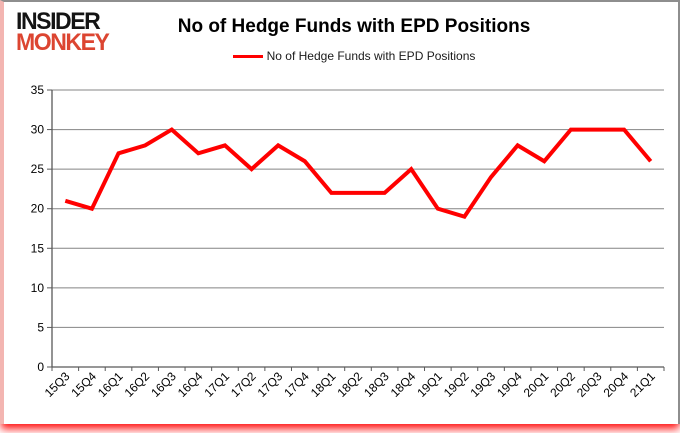 The height and width of the screenshot is (433, 680). I want to click on svg-text: 15Q3, so click(57, 384).